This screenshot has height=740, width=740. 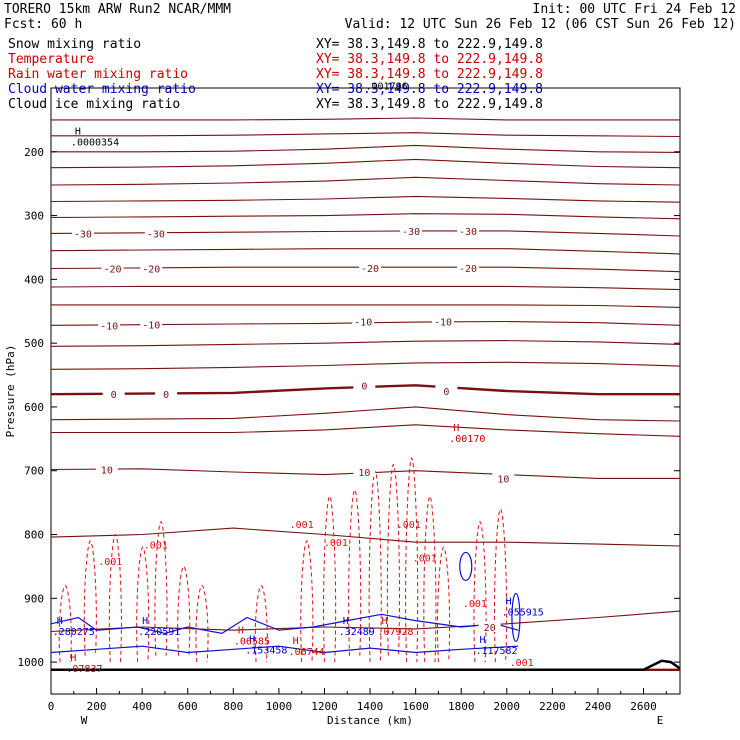 I want to click on y-tick-label-8: 1000, so click(x=31, y=662).